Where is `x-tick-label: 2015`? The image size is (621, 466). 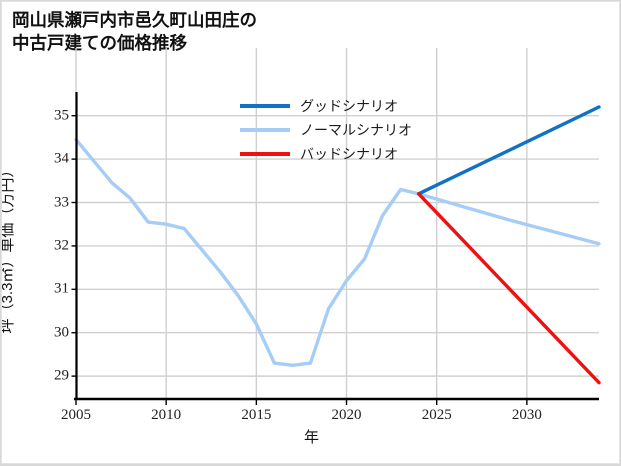
x-tick-label: 2015 is located at coordinates (256, 415).